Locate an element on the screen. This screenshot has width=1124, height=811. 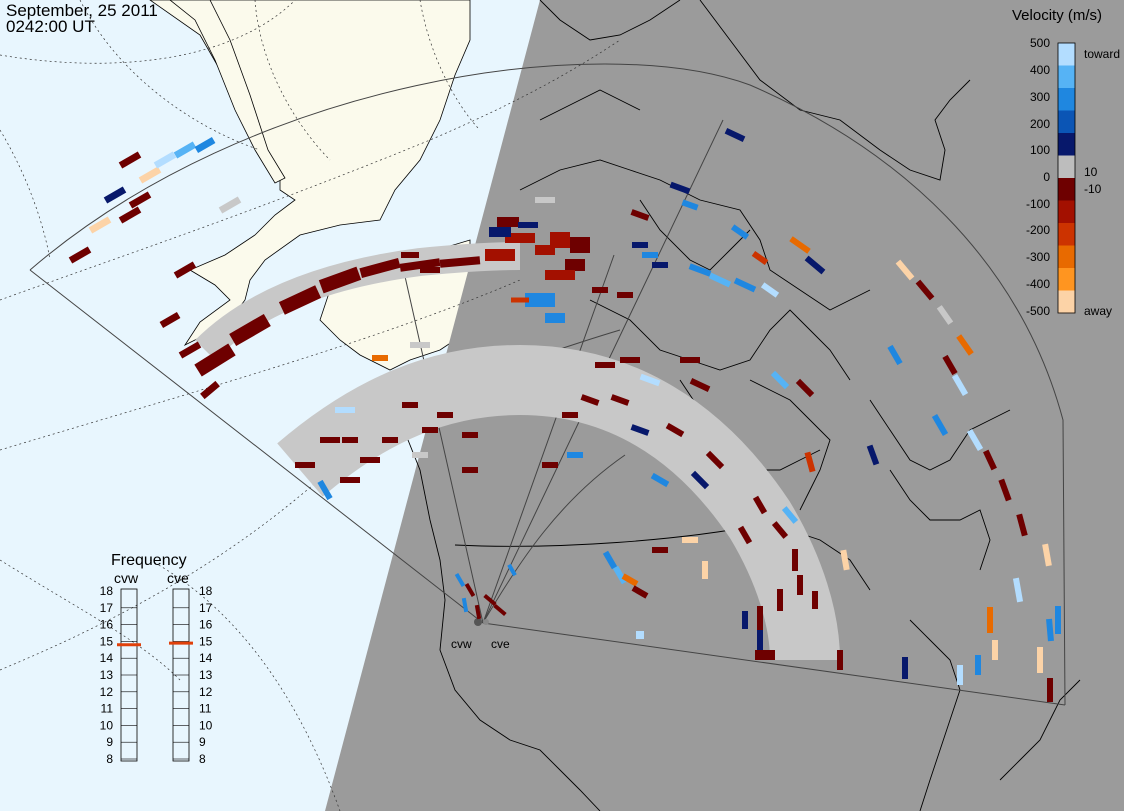
frequency-scale-label-left: 14 is located at coordinates (107, 658).